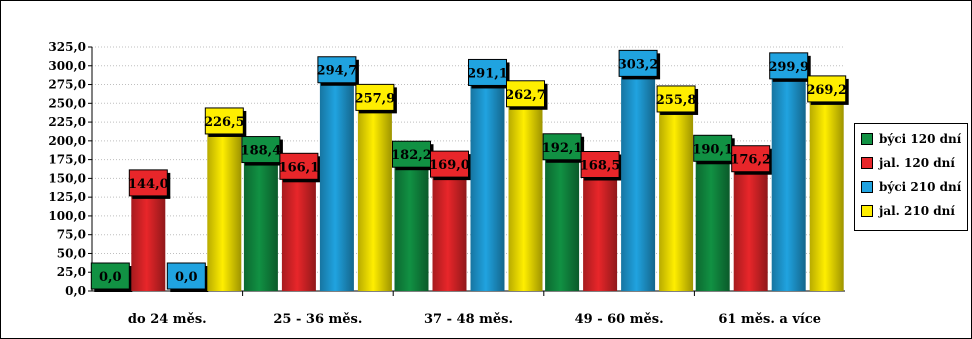 The image size is (972, 339). Describe the element at coordinates (67, 122) in the screenshot. I see `y-tick-label: 225,0` at that location.